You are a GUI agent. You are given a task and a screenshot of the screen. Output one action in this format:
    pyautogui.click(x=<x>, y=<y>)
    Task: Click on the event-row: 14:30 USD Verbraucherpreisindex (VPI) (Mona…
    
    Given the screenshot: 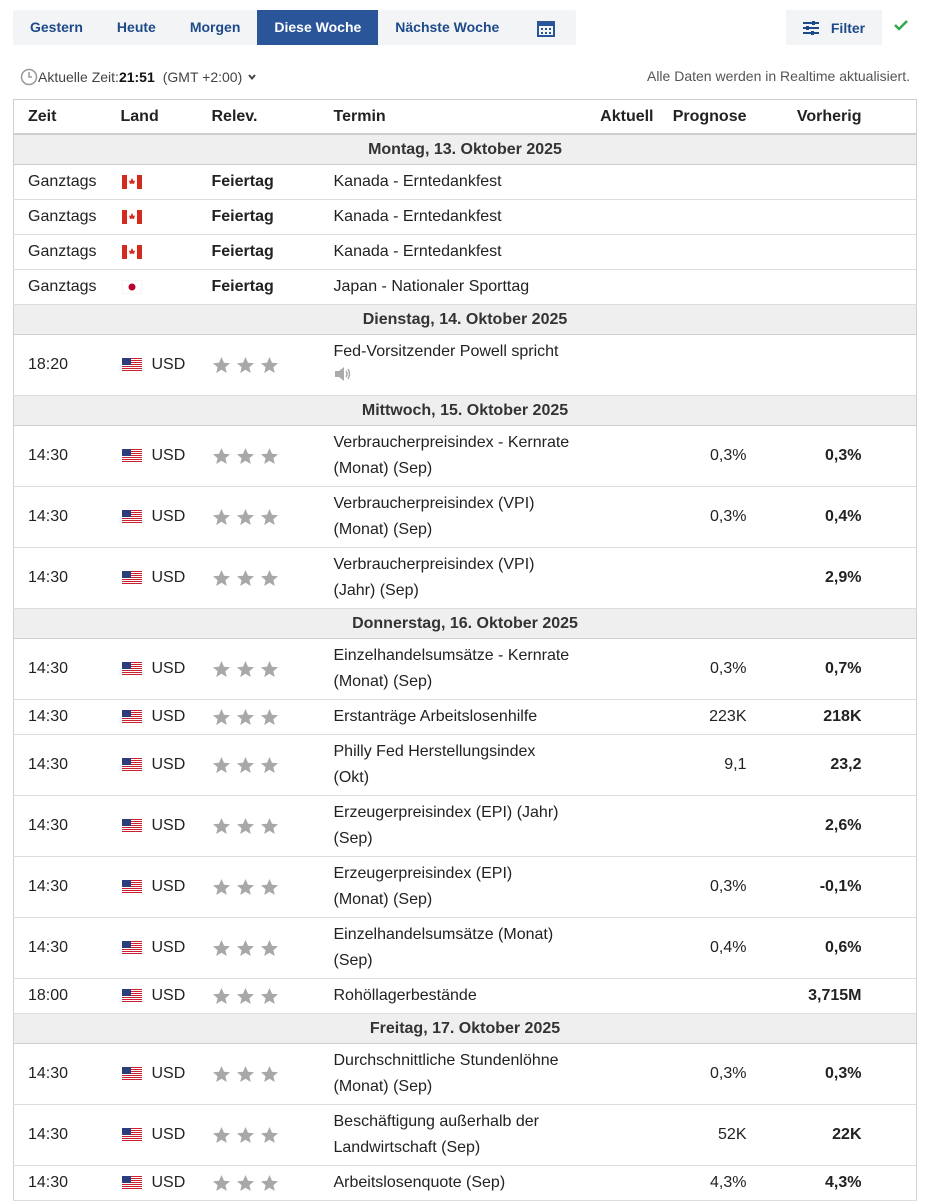 What is the action you would take?
    pyautogui.click(x=465, y=517)
    